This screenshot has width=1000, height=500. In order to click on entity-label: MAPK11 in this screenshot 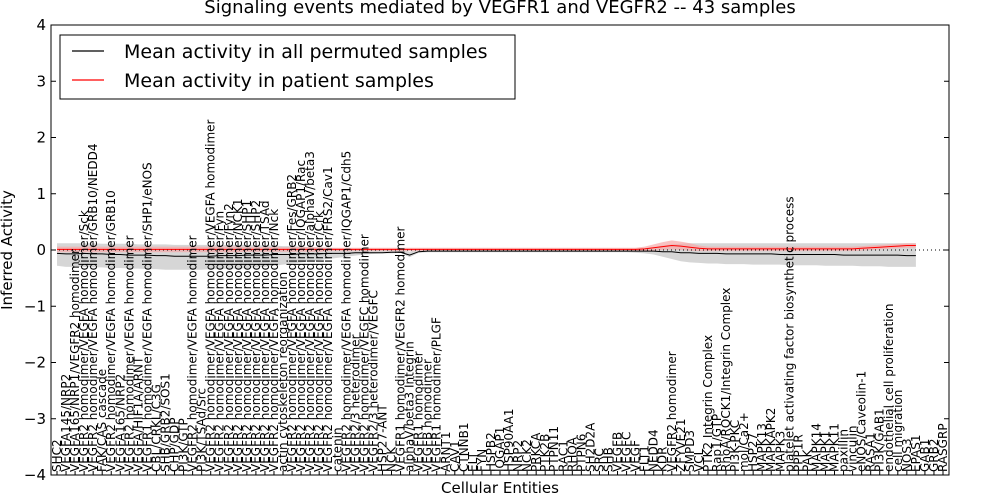, I will do `click(835, 447)`.